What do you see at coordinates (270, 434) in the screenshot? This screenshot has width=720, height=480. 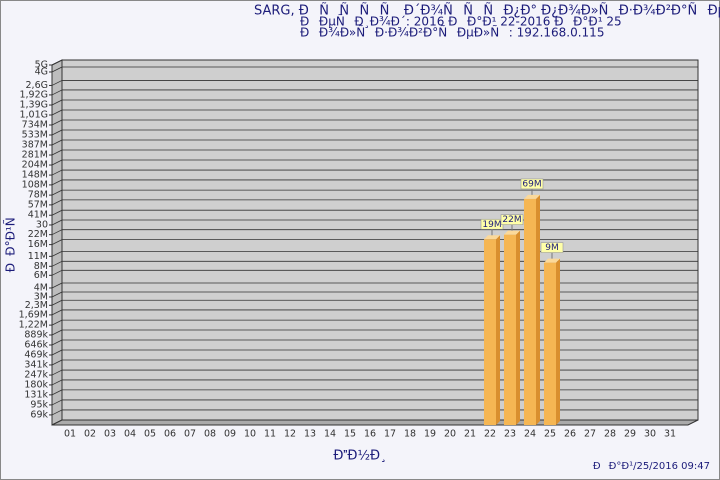 I see `x-tick-label: 11` at bounding box center [270, 434].